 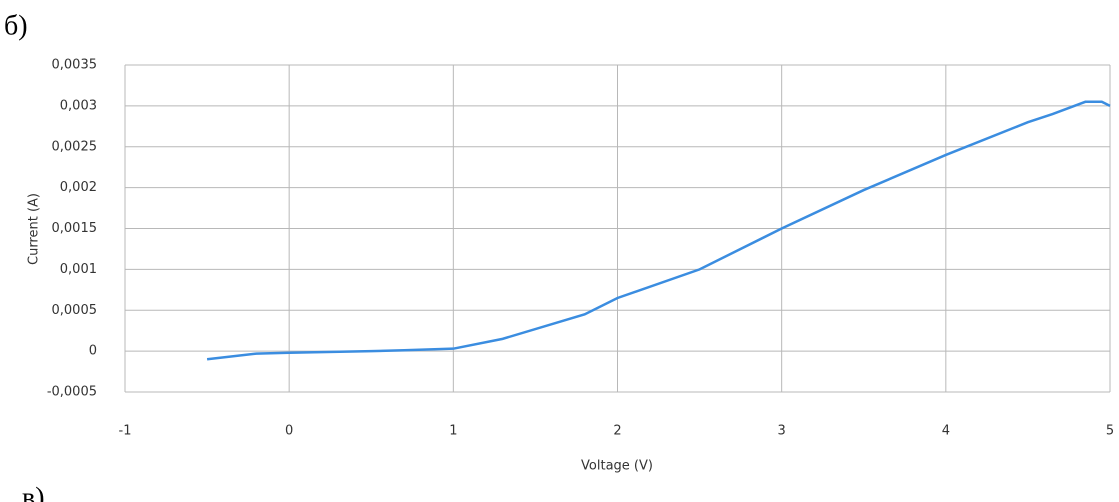 What do you see at coordinates (93, 351) in the screenshot?
I see `y-tick-label: 0` at bounding box center [93, 351].